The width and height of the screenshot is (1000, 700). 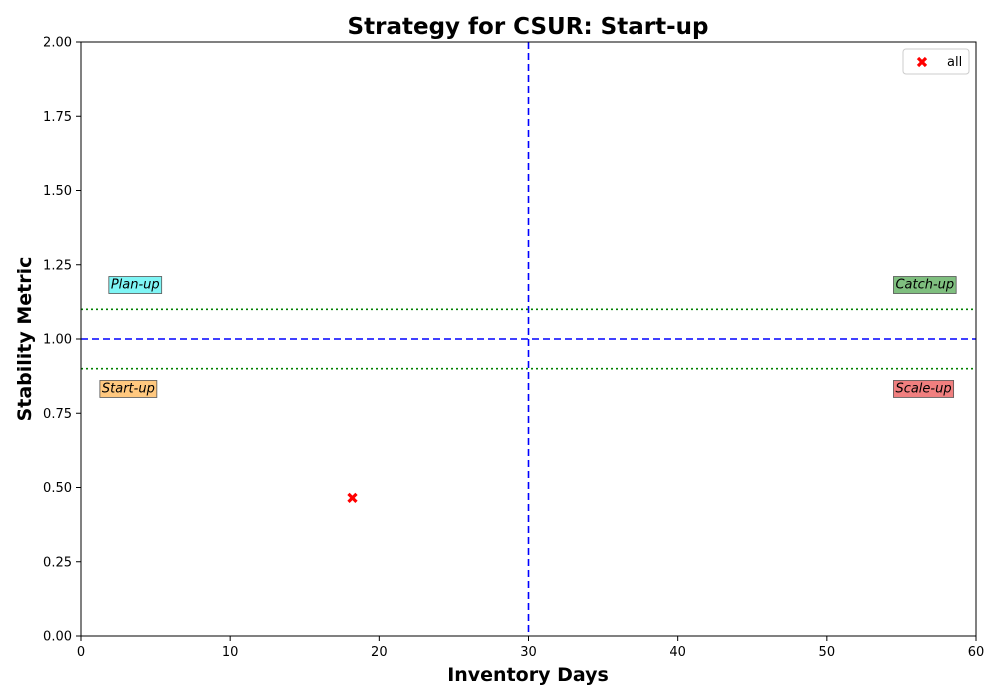 I want to click on quadrant-label-plan-up: Plan-up, so click(x=135, y=285).